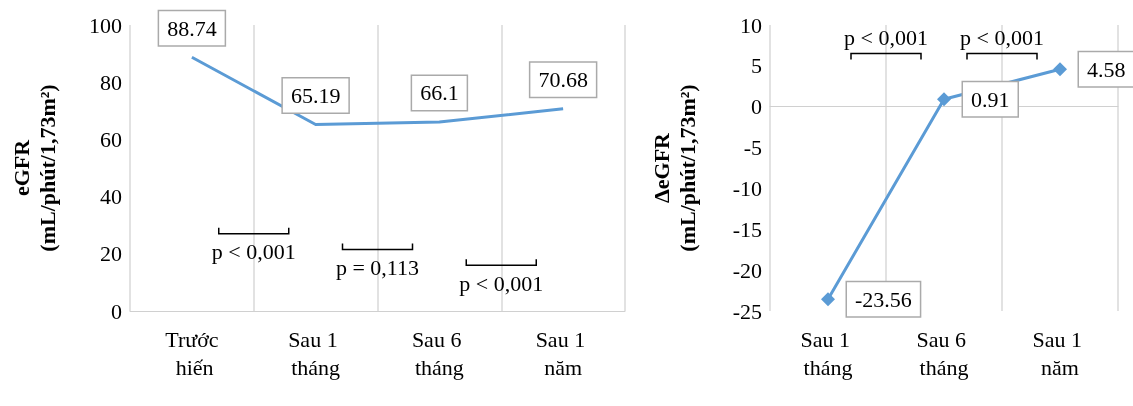  Describe the element at coordinates (756, 66) in the screenshot. I see `y-tick-label: 5` at that location.